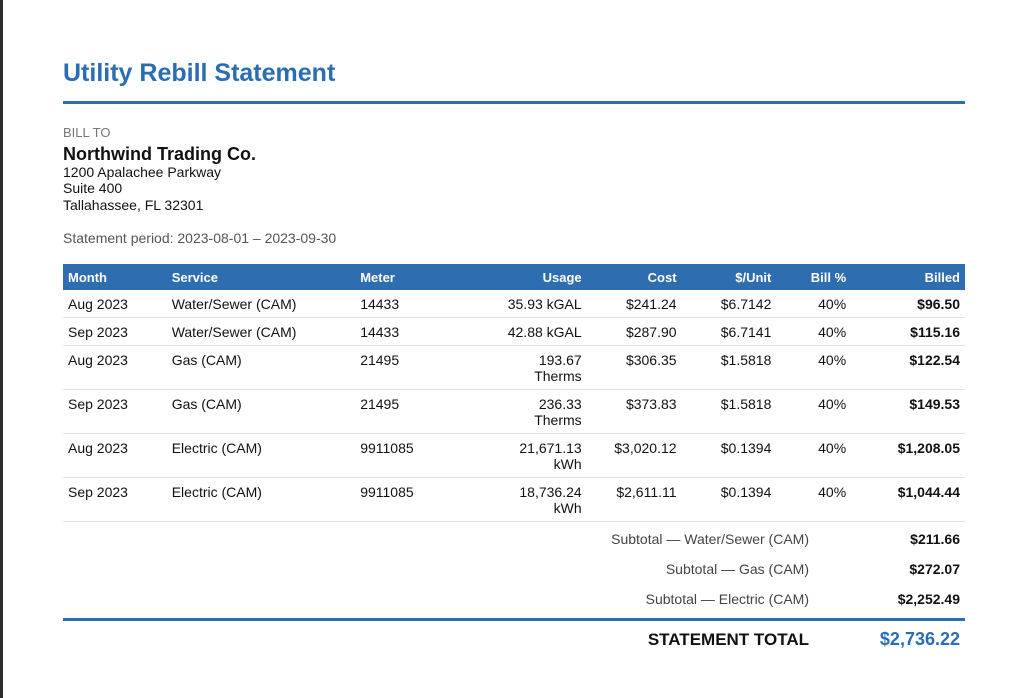 The width and height of the screenshot is (1022, 698). I want to click on header-bill-pct: Bill %, so click(814, 277).